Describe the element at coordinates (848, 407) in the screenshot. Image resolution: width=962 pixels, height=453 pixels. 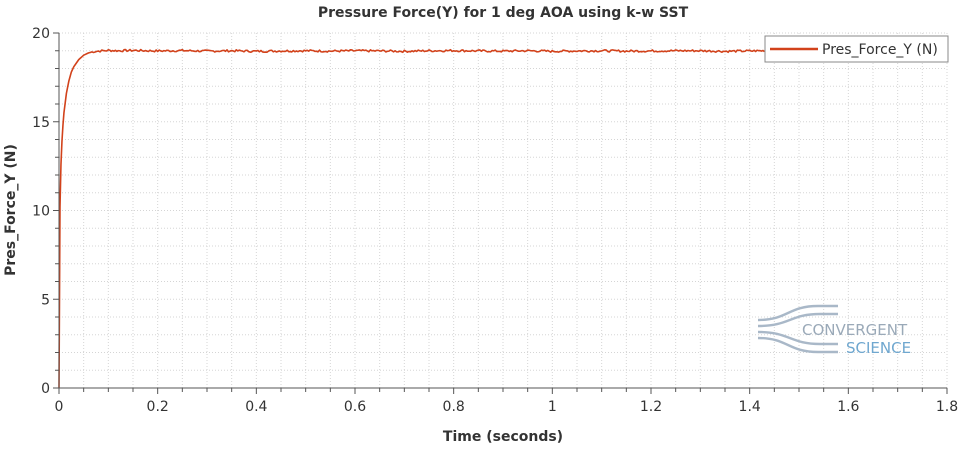
I see `x-tick-label: 1.6` at that location.